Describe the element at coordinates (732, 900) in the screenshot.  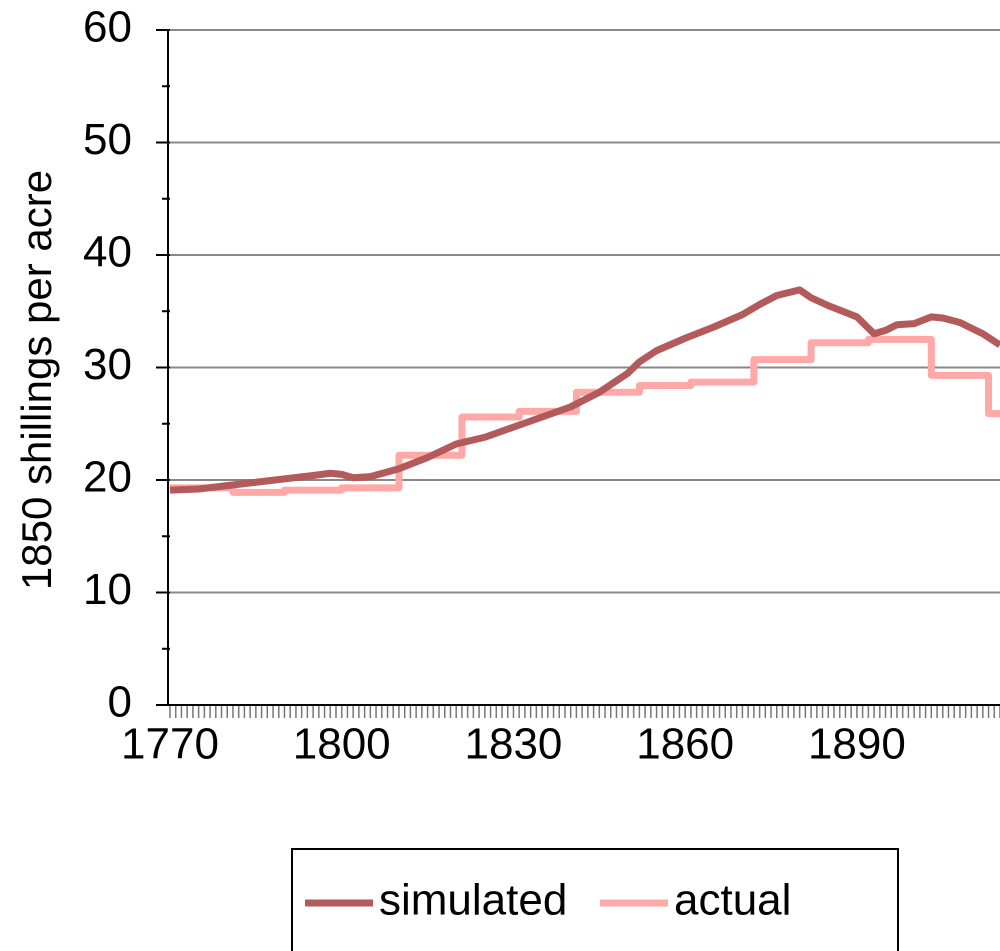
I see `legend-label: actual` at that location.